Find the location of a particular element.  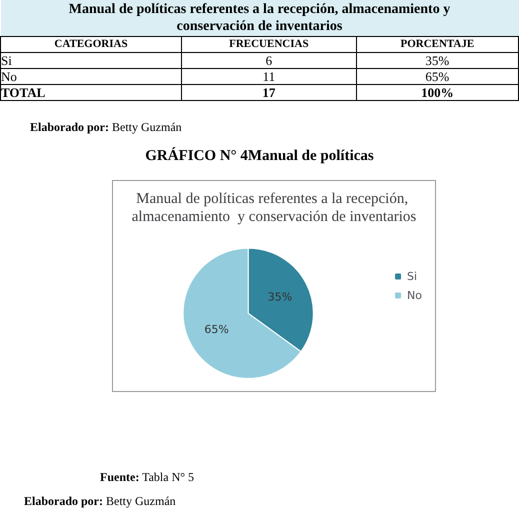

chart-title: Manual de políticas referentes a la recepción, almacenamiento y conservación de inventarios is located at coordinates (274, 208).